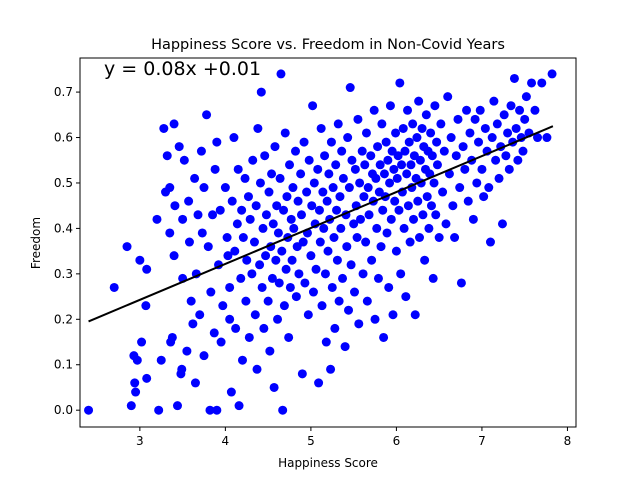 This screenshot has height=480, width=640. Describe the element at coordinates (182, 69) in the screenshot. I see `regression-equation: y = 0.08x +0.01` at that location.